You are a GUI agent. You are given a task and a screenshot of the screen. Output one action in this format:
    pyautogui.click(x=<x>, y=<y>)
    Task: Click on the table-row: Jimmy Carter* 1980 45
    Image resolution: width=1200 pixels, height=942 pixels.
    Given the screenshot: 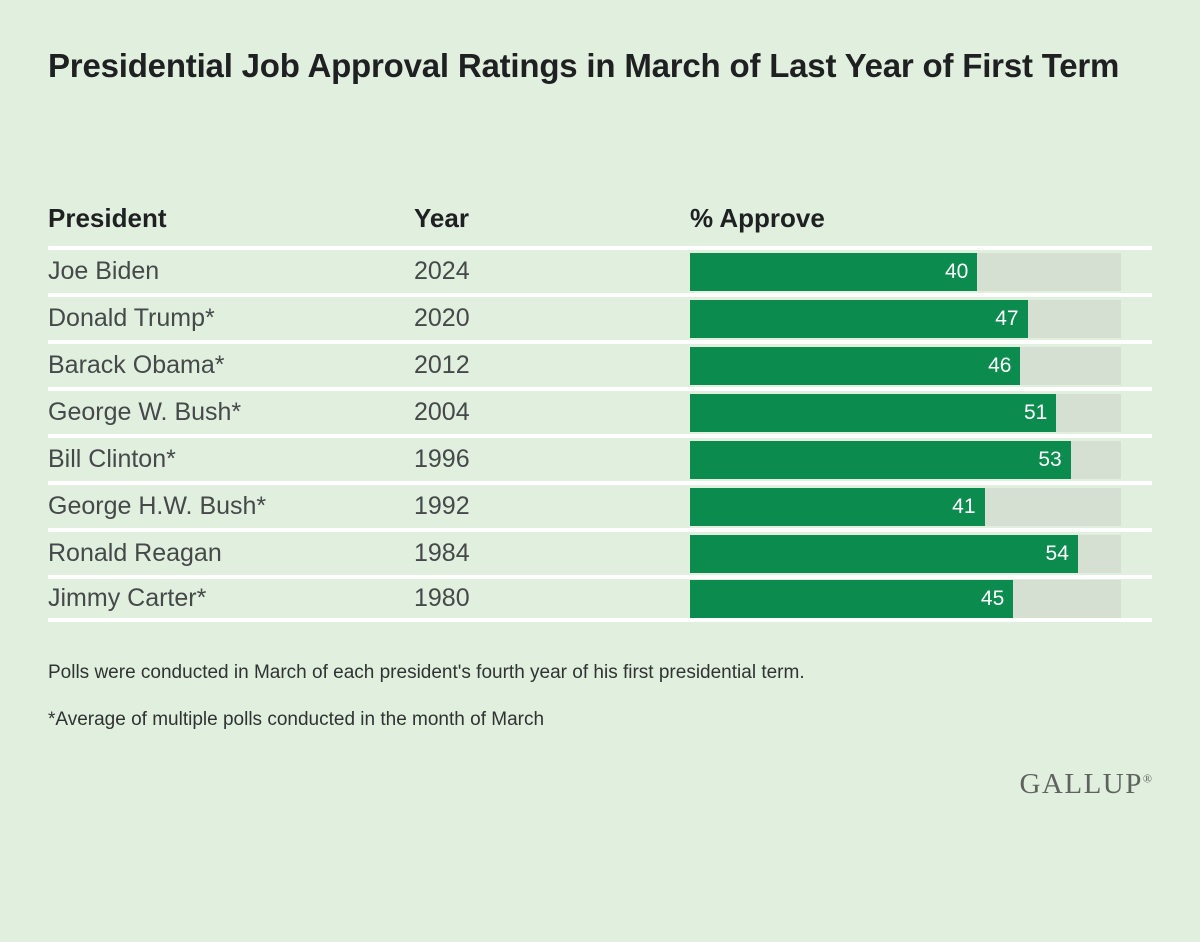 What is the action you would take?
    pyautogui.click(x=600, y=598)
    